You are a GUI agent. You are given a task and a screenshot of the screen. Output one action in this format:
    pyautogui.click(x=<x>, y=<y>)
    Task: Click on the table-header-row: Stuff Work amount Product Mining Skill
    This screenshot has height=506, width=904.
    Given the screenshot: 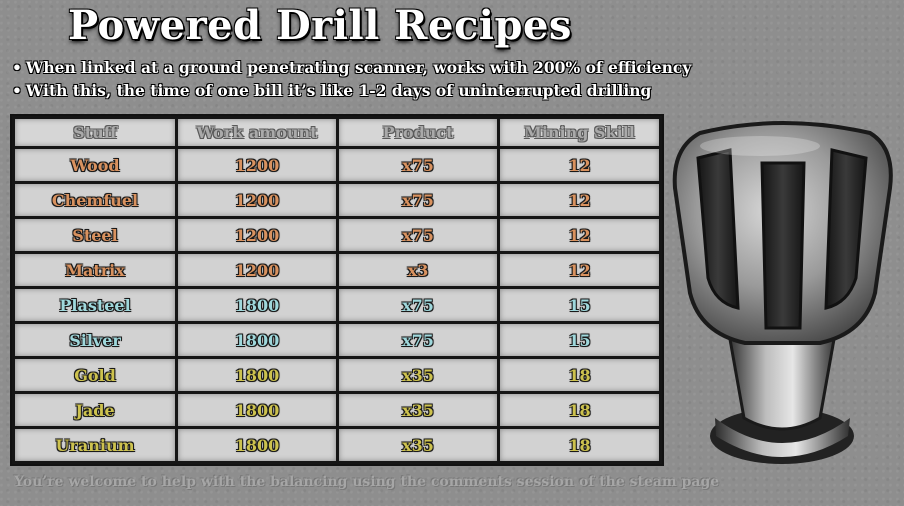 What is the action you would take?
    pyautogui.click(x=337, y=132)
    